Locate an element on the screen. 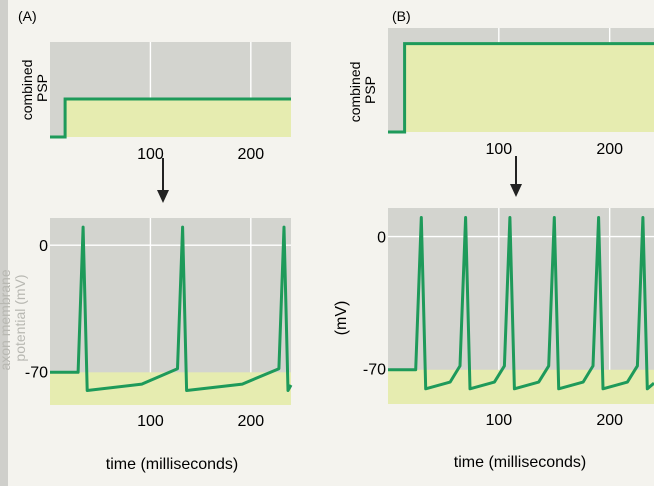 The width and height of the screenshot is (654, 486). panel-b-arrow-down-icon is located at coordinates (516, 176).